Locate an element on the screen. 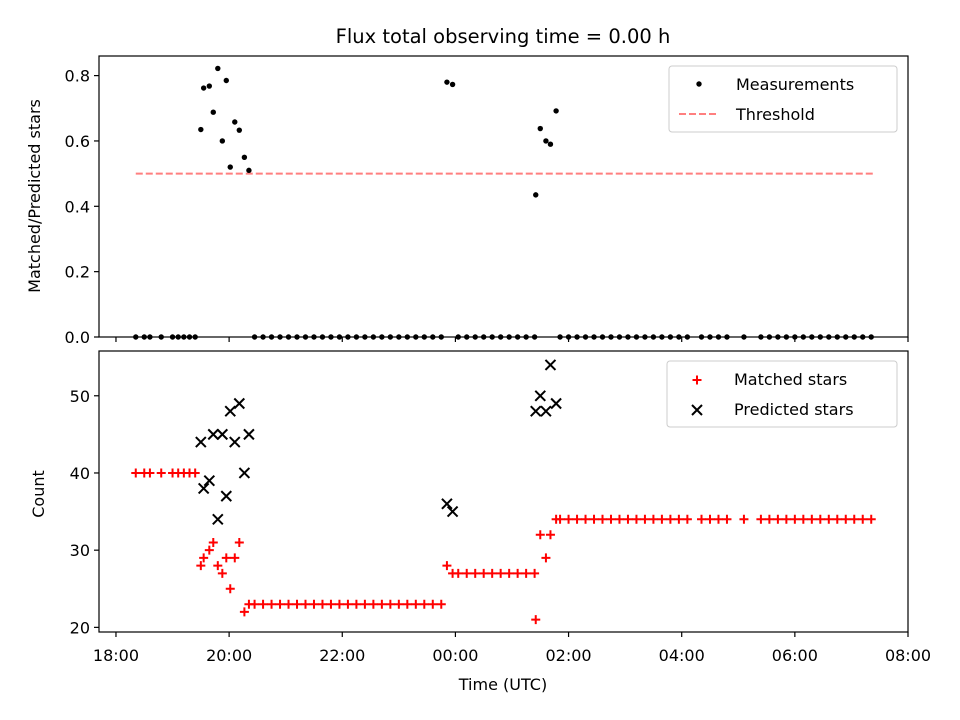 This screenshot has height=720, width=960. top-ytick-label: 0.2 is located at coordinates (77, 272).